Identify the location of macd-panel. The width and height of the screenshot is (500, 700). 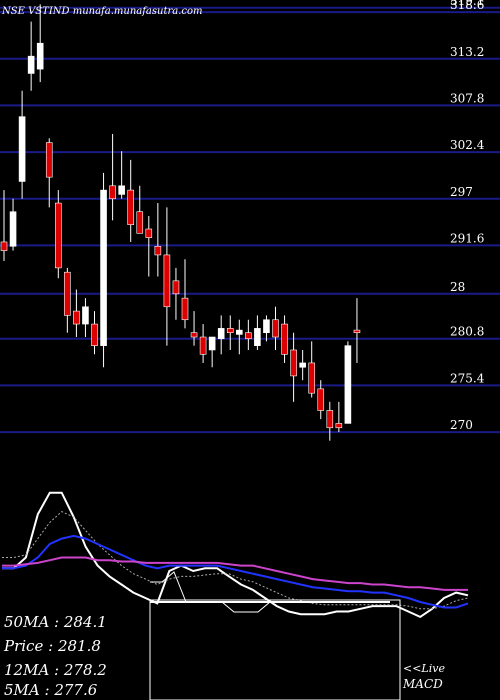
(270, 592).